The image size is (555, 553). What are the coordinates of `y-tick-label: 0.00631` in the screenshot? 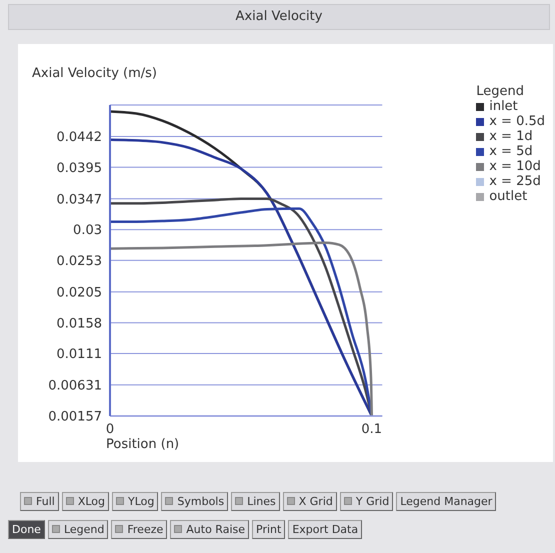 It's located at (75, 386).